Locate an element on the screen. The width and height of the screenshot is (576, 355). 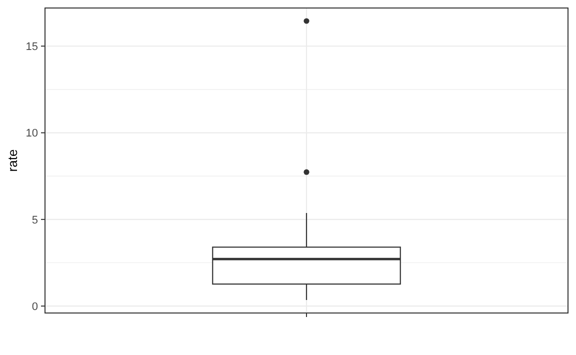
y-tick-label: 15 is located at coordinates (32, 46).